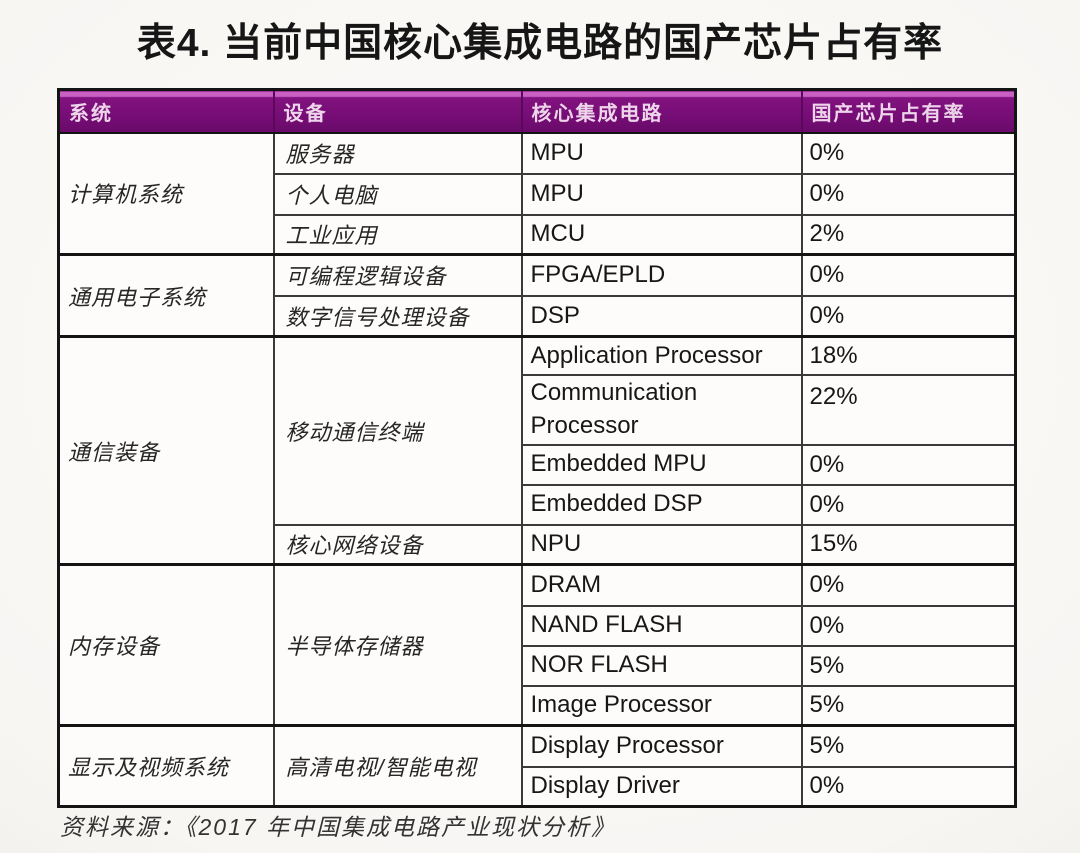  I want to click on circuit-cell: Communication Processor, so click(661, 409).